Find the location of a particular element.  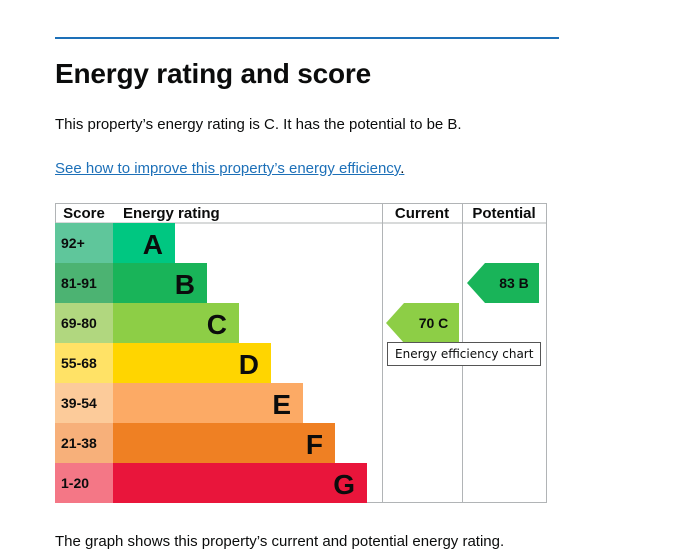

rating-bar-e is located at coordinates (208, 403).